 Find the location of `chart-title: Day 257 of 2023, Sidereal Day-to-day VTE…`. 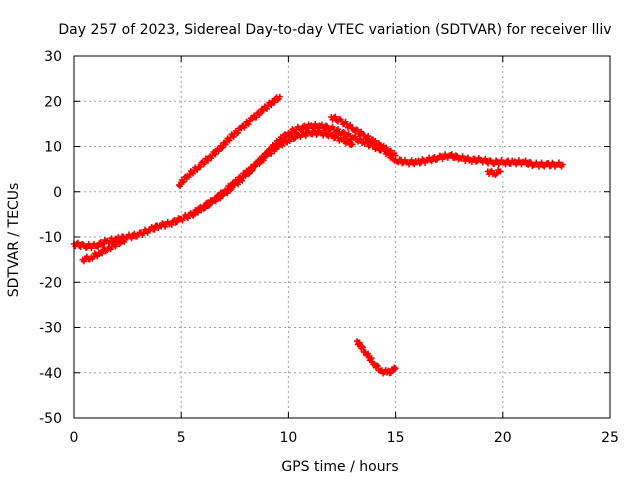

chart-title: Day 257 of 2023, Sidereal Day-to-day VTE… is located at coordinates (334, 30).